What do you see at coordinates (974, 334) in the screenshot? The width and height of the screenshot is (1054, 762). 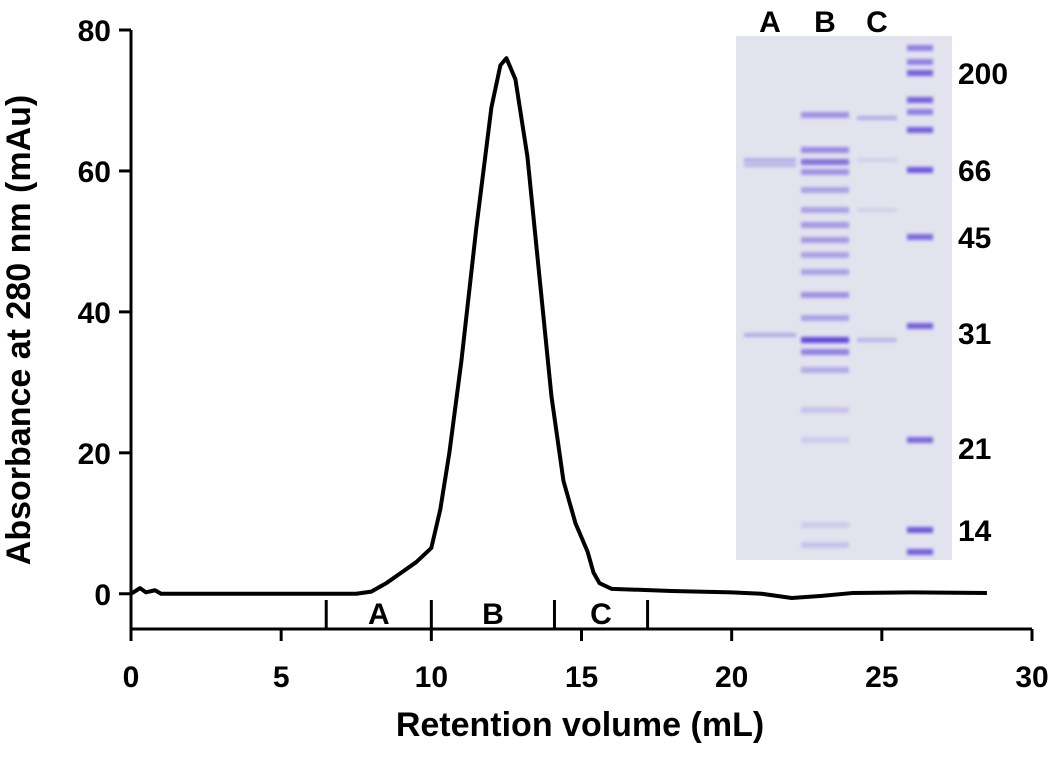 I see `marker-label: 31` at bounding box center [974, 334].